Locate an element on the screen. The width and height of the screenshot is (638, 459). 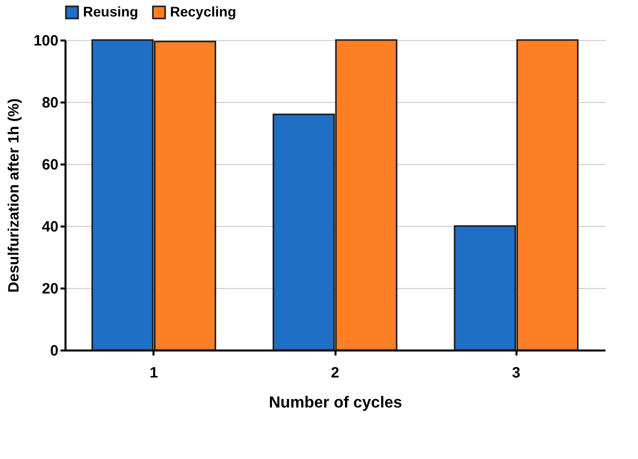
y-tick-label: 20 is located at coordinates (50, 289).